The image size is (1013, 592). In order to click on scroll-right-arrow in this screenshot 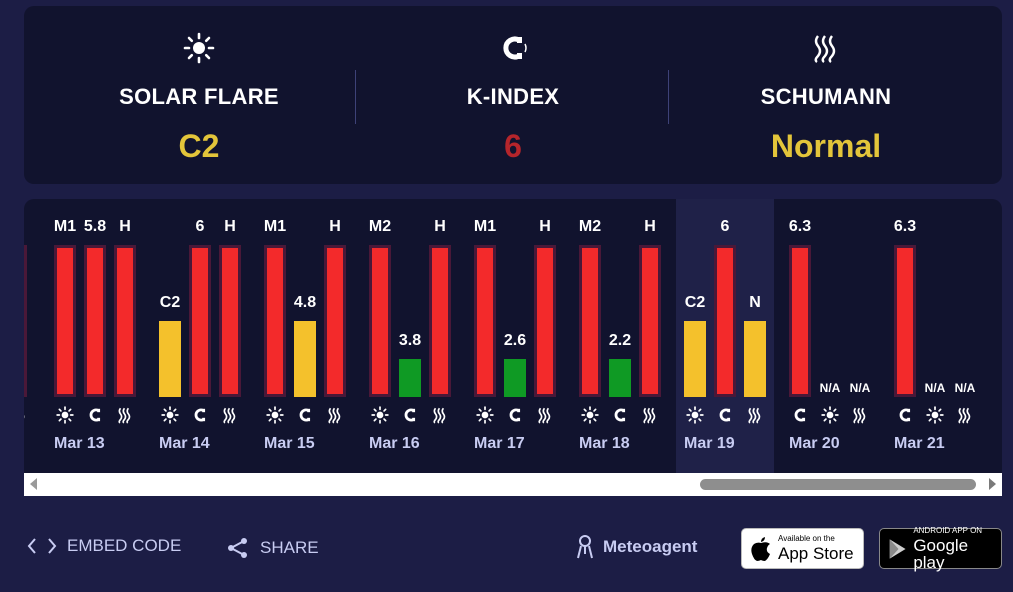, I will do `click(992, 484)`.